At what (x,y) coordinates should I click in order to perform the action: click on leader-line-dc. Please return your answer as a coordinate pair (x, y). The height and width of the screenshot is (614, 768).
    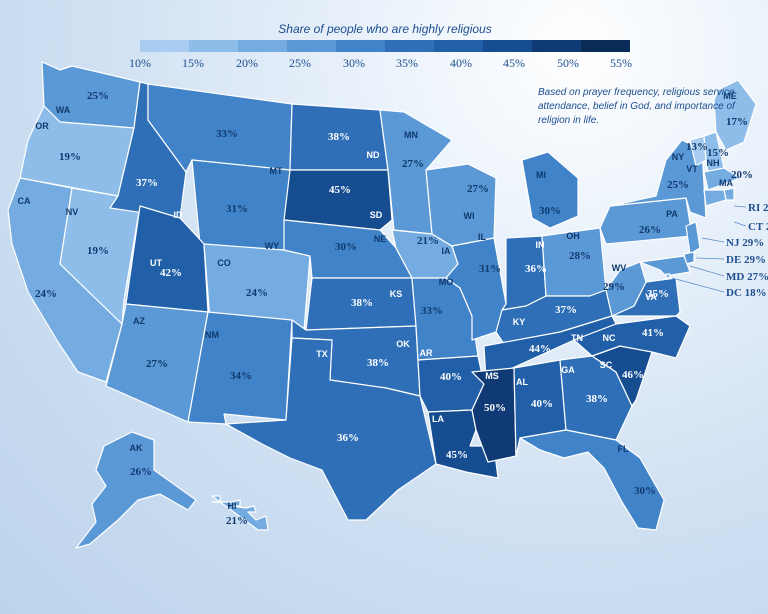
    Looking at the image, I should click on (698, 285).